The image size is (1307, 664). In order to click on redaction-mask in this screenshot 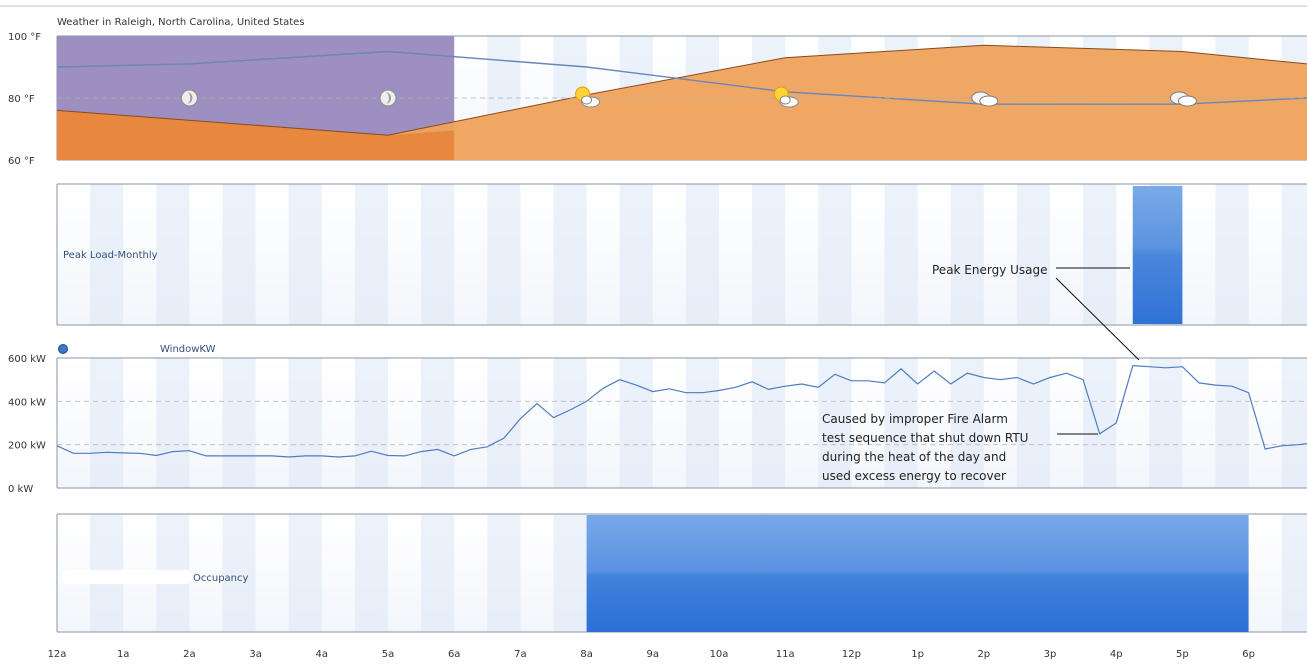, I will do `click(127, 577)`.